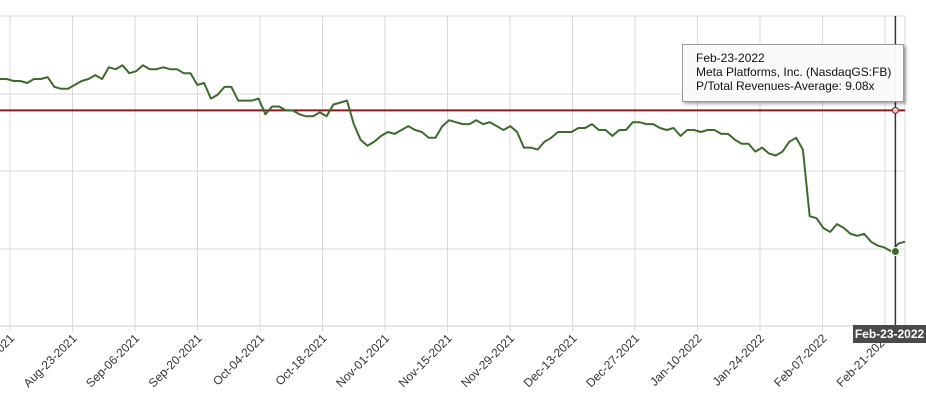 The height and width of the screenshot is (407, 926). Describe the element at coordinates (895, 252) in the screenshot. I see `series-marker` at that location.